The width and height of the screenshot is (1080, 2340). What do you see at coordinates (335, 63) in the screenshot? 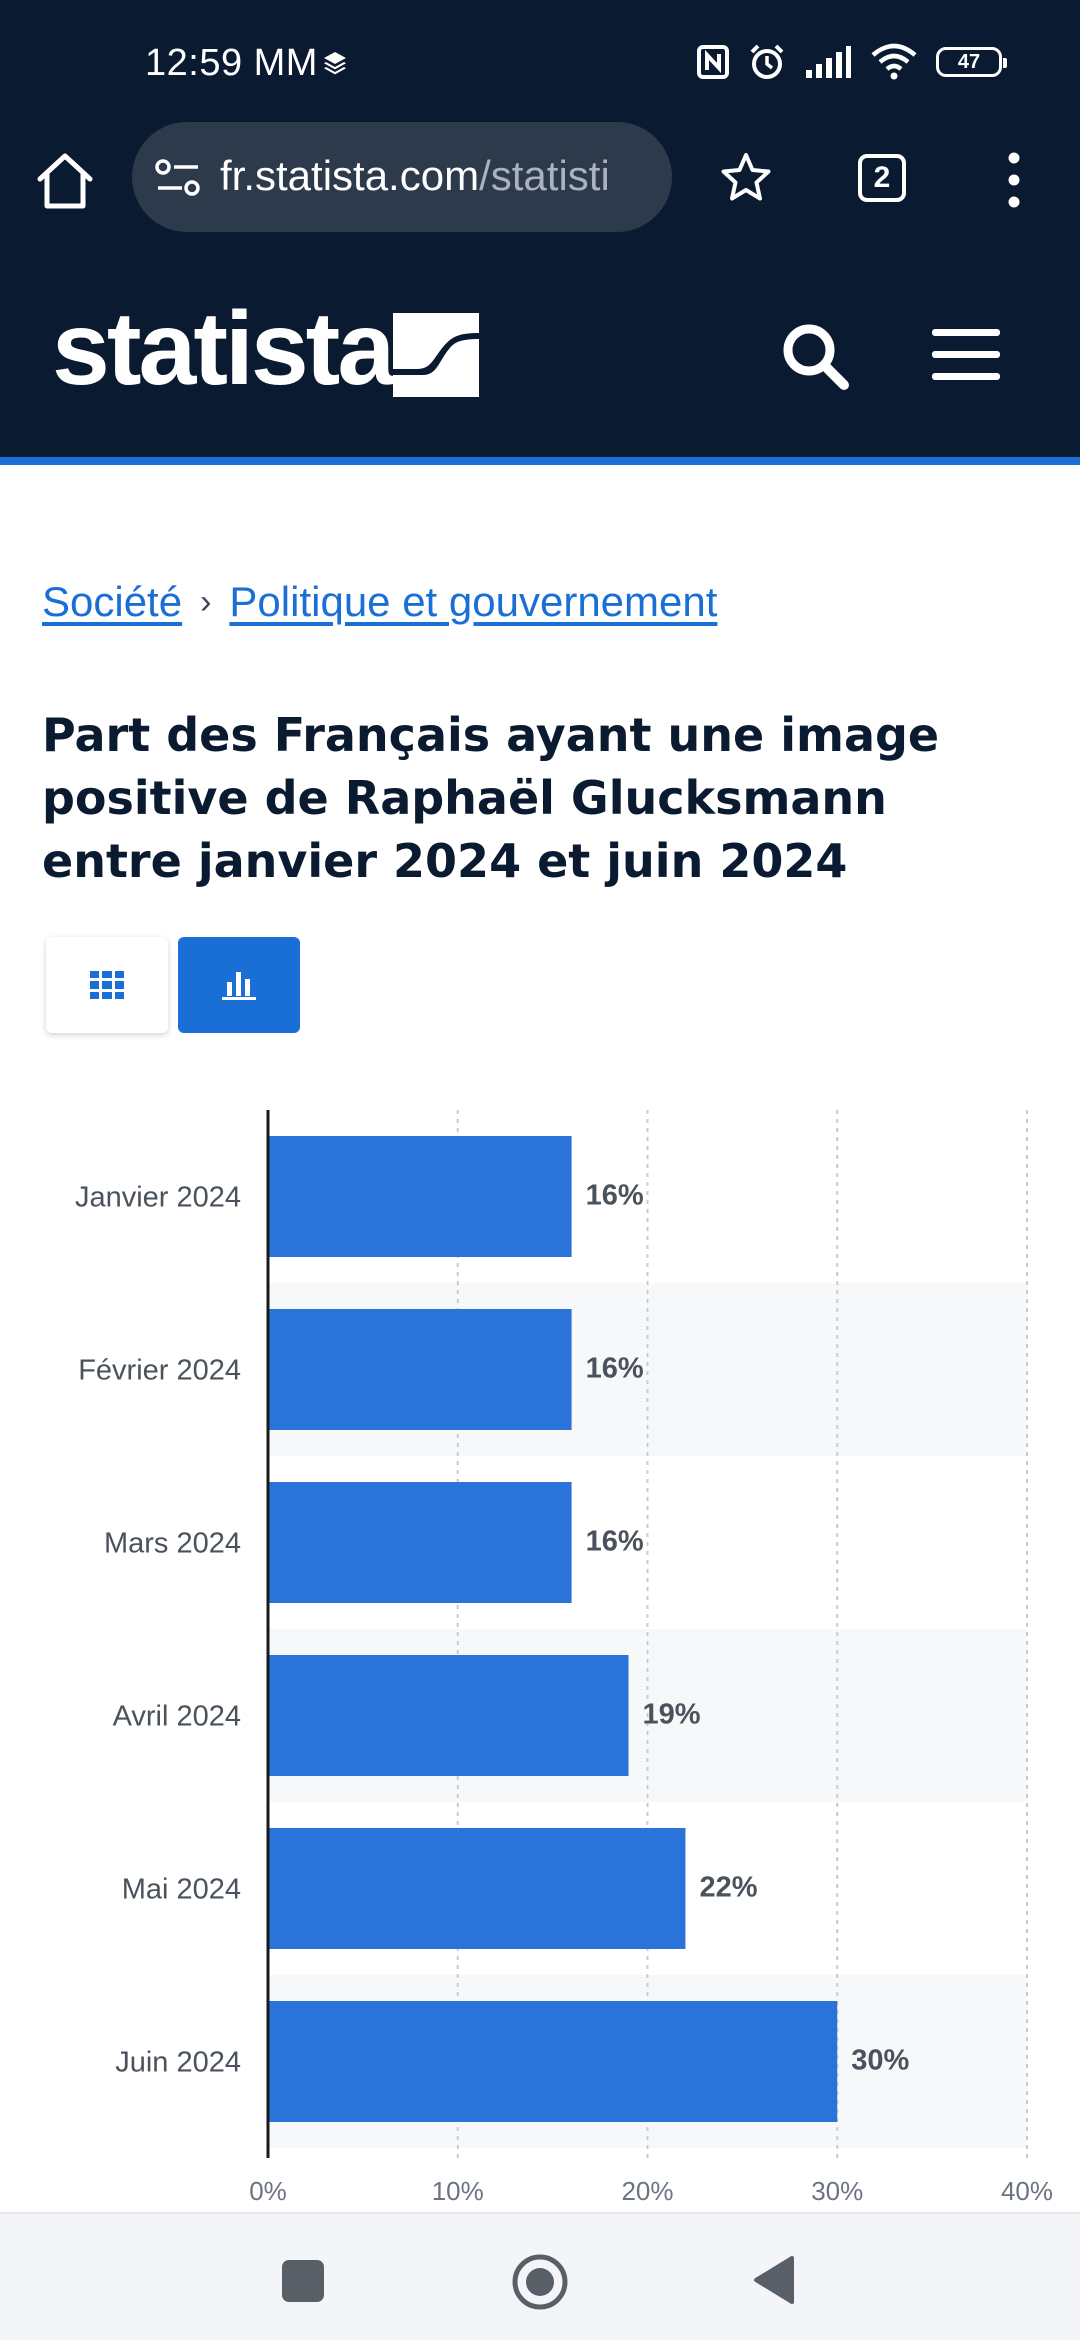
I see `layers-icon` at bounding box center [335, 63].